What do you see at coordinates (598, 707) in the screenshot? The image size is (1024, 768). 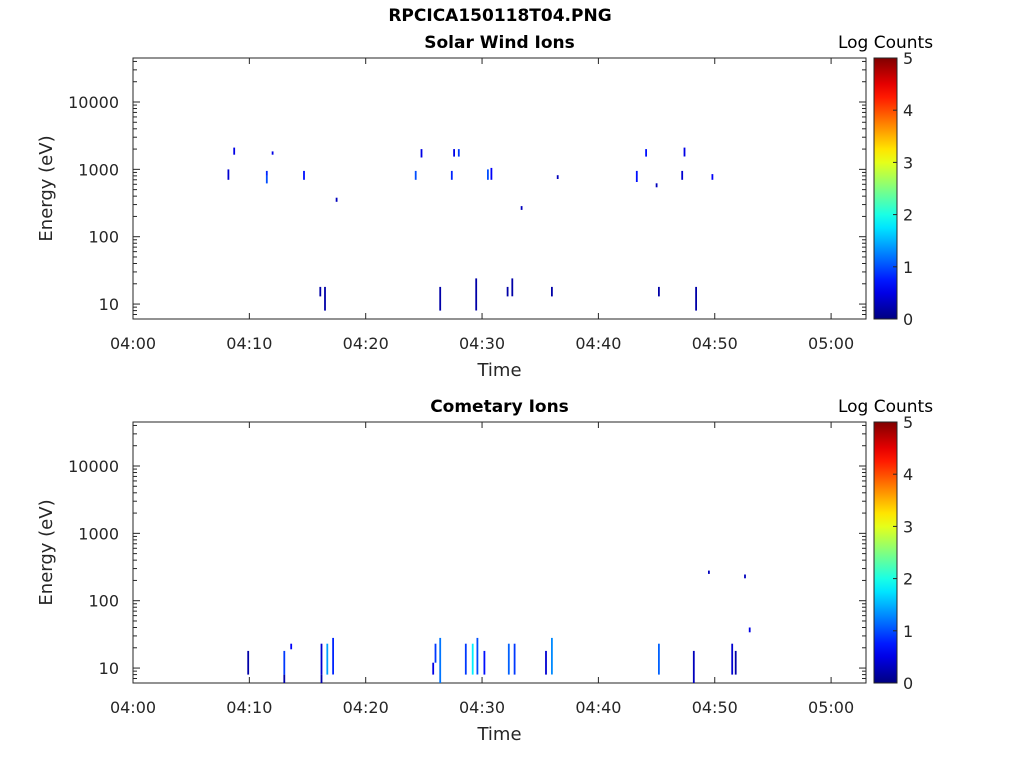 I see `panel2-x-tick-label: 04:40` at bounding box center [598, 707].